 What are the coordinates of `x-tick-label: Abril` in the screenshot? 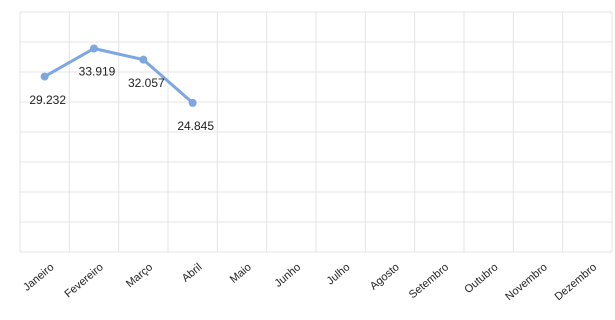 It's located at (192, 272).